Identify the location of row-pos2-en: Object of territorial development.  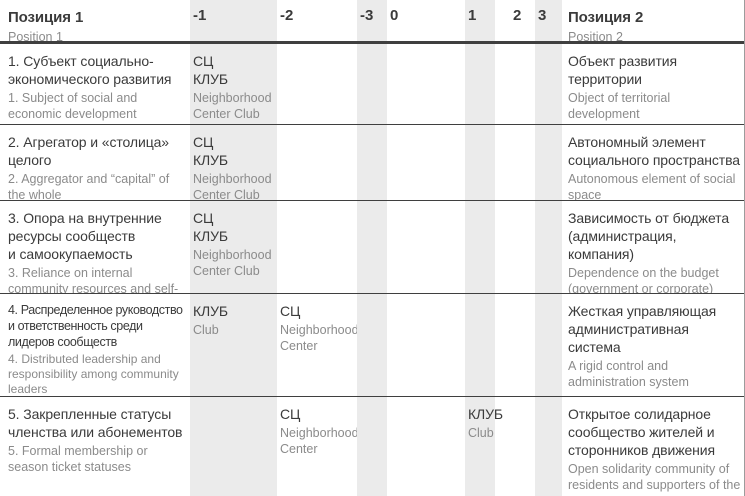
(619, 106).